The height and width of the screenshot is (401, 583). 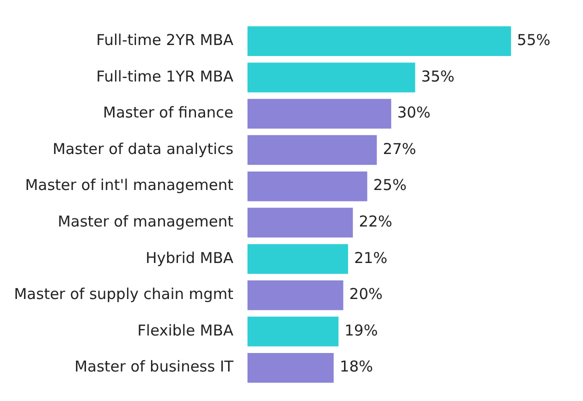 What do you see at coordinates (185, 330) in the screenshot?
I see `y-tick-label: Flexible MBA` at bounding box center [185, 330].